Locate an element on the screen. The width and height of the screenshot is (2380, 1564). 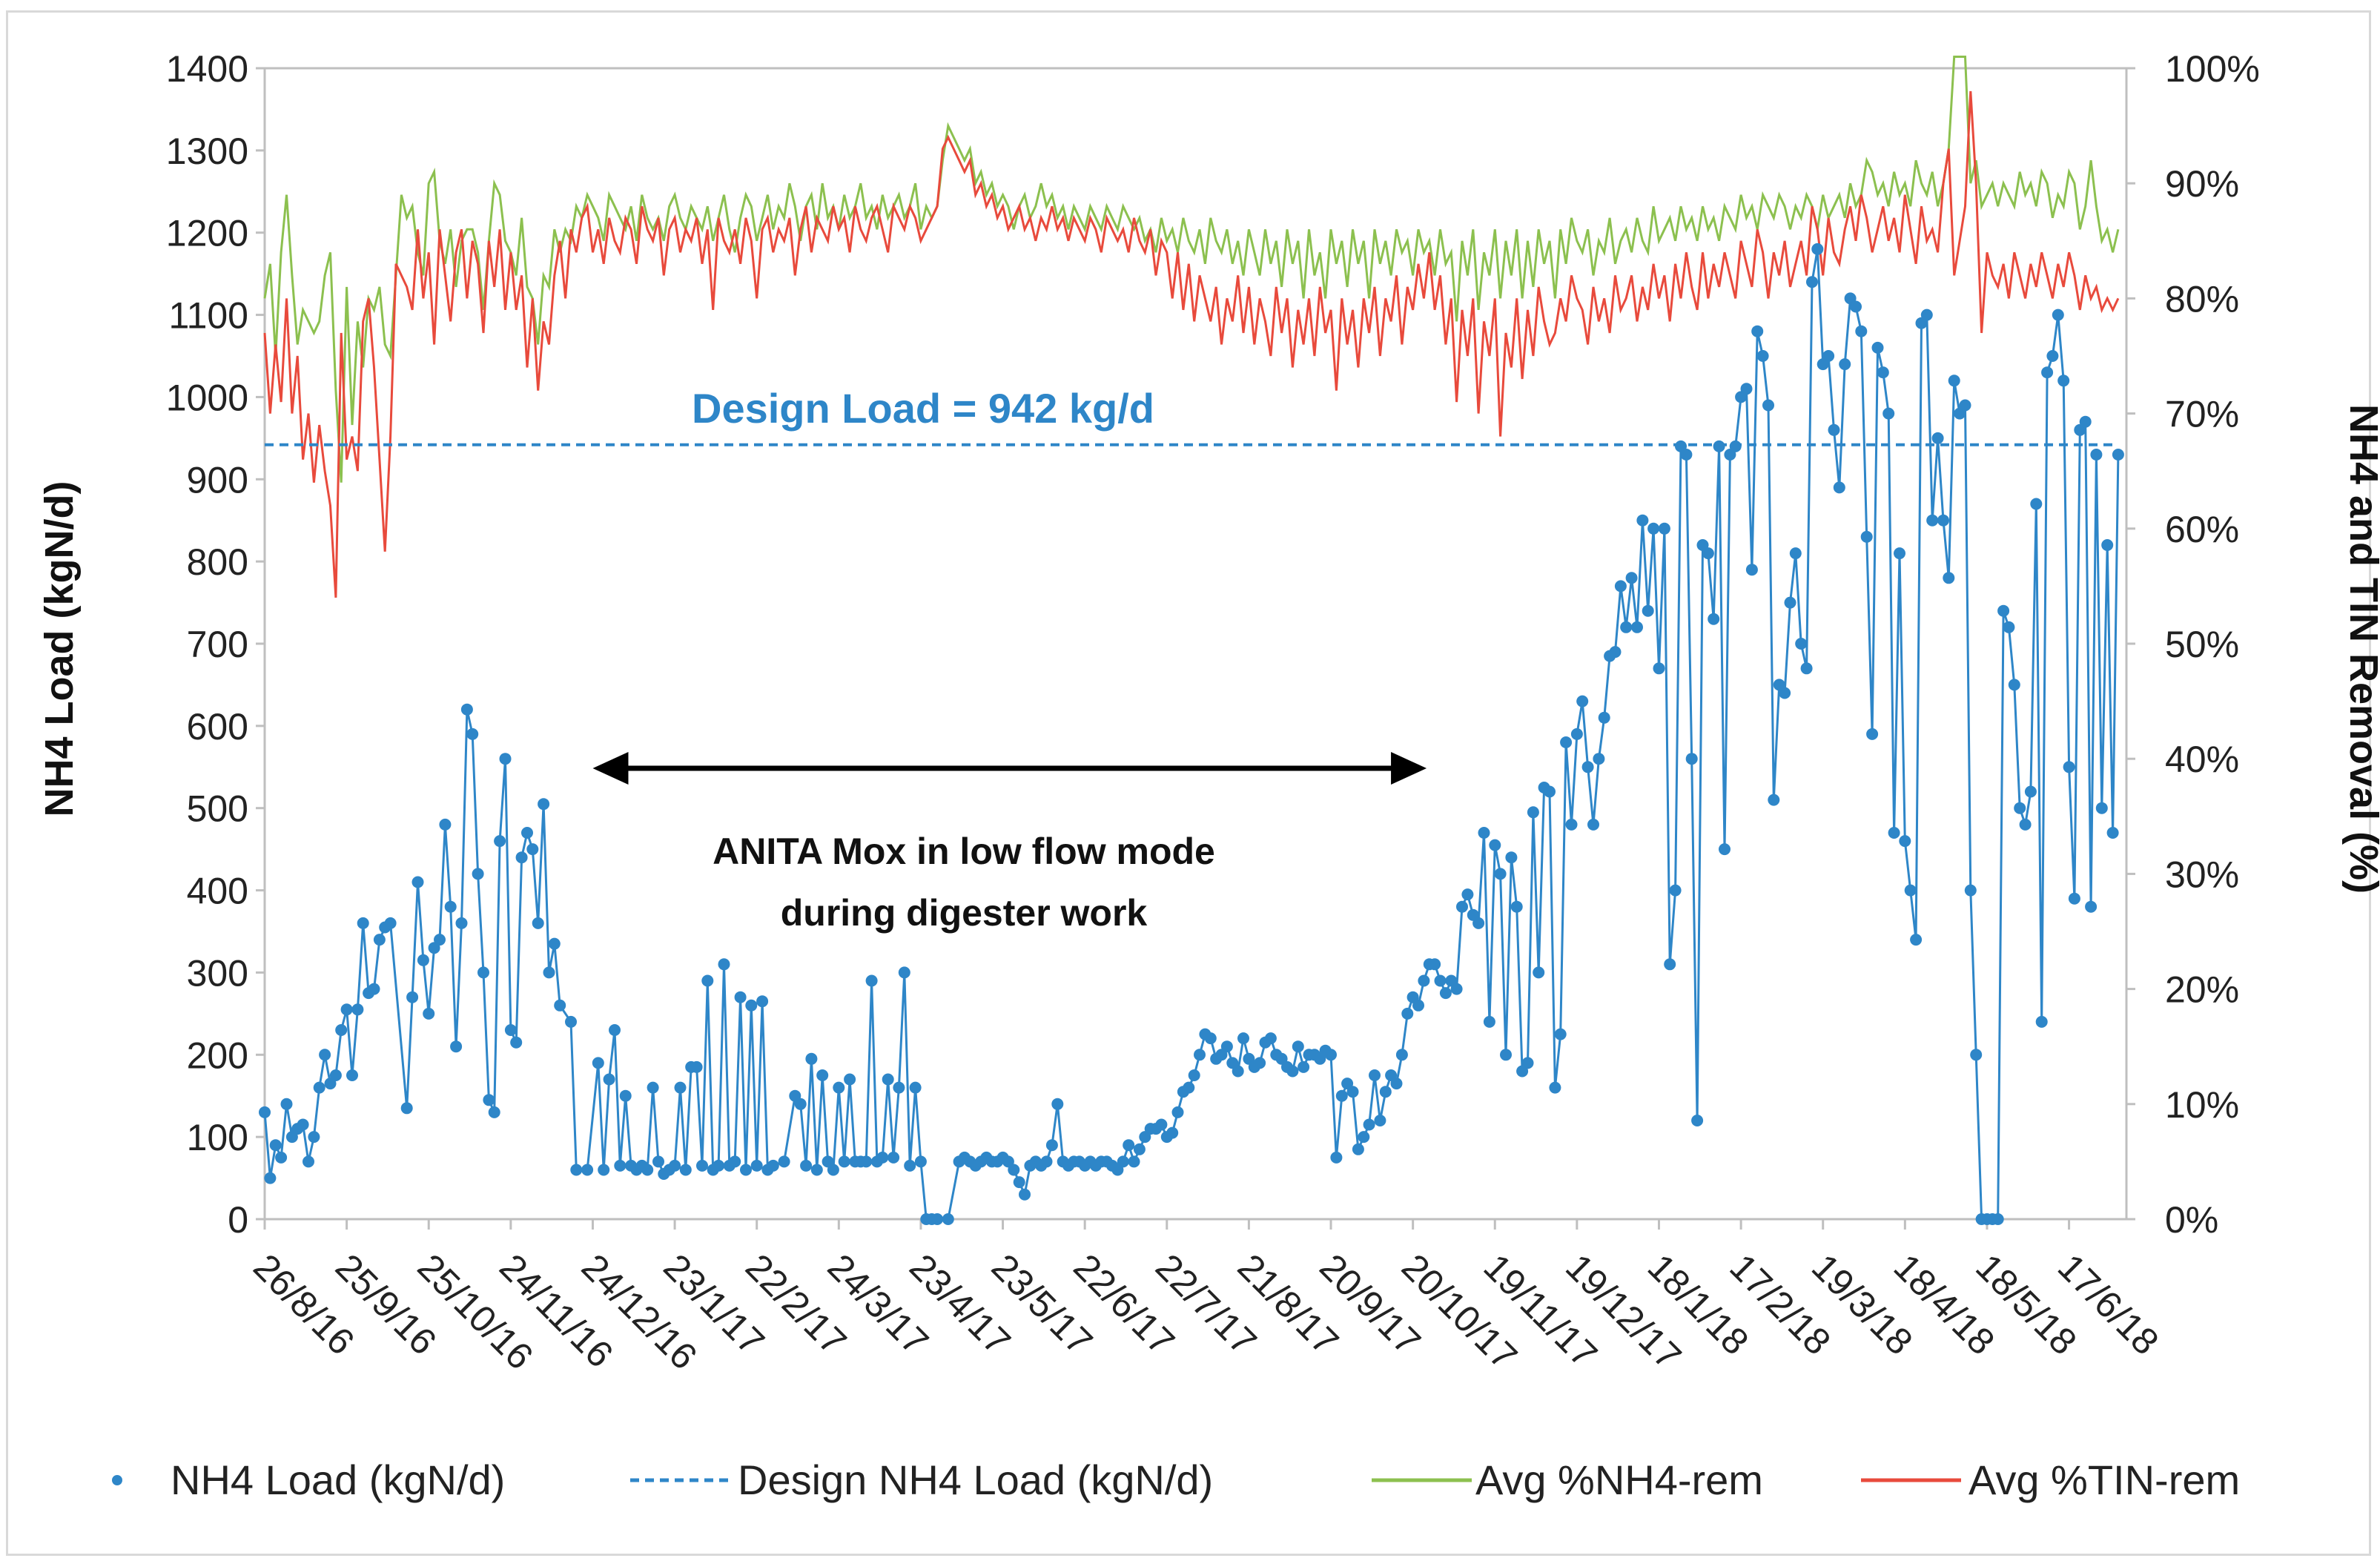
y-tick-label: 0 is located at coordinates (238, 1220).